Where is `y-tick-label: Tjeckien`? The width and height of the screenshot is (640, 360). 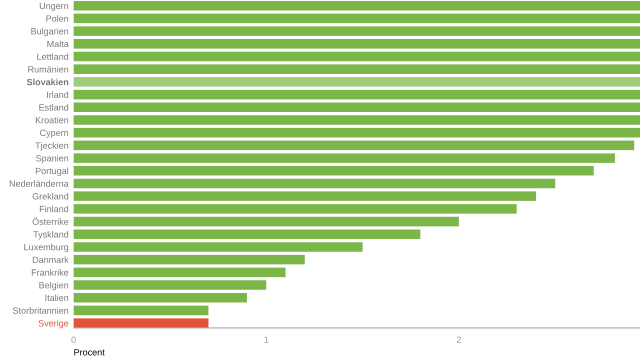
y-tick-label: Tjeckien is located at coordinates (51, 146).